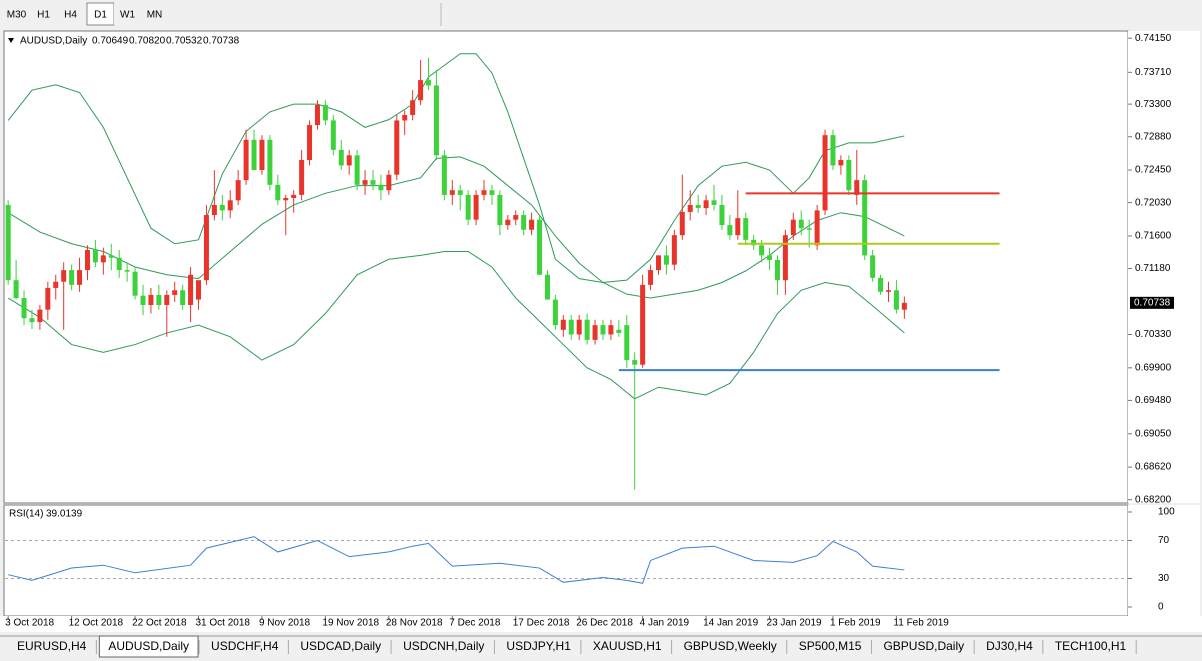  I want to click on chart-tab: DJ30,H4, so click(1010, 646).